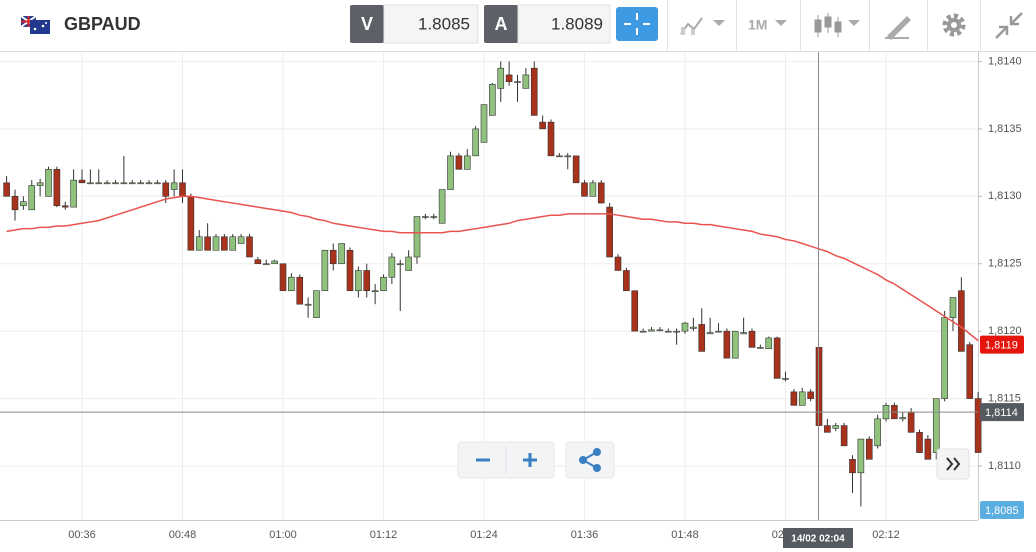 The image size is (1036, 552). What do you see at coordinates (898, 28) in the screenshot?
I see `draw-button` at bounding box center [898, 28].